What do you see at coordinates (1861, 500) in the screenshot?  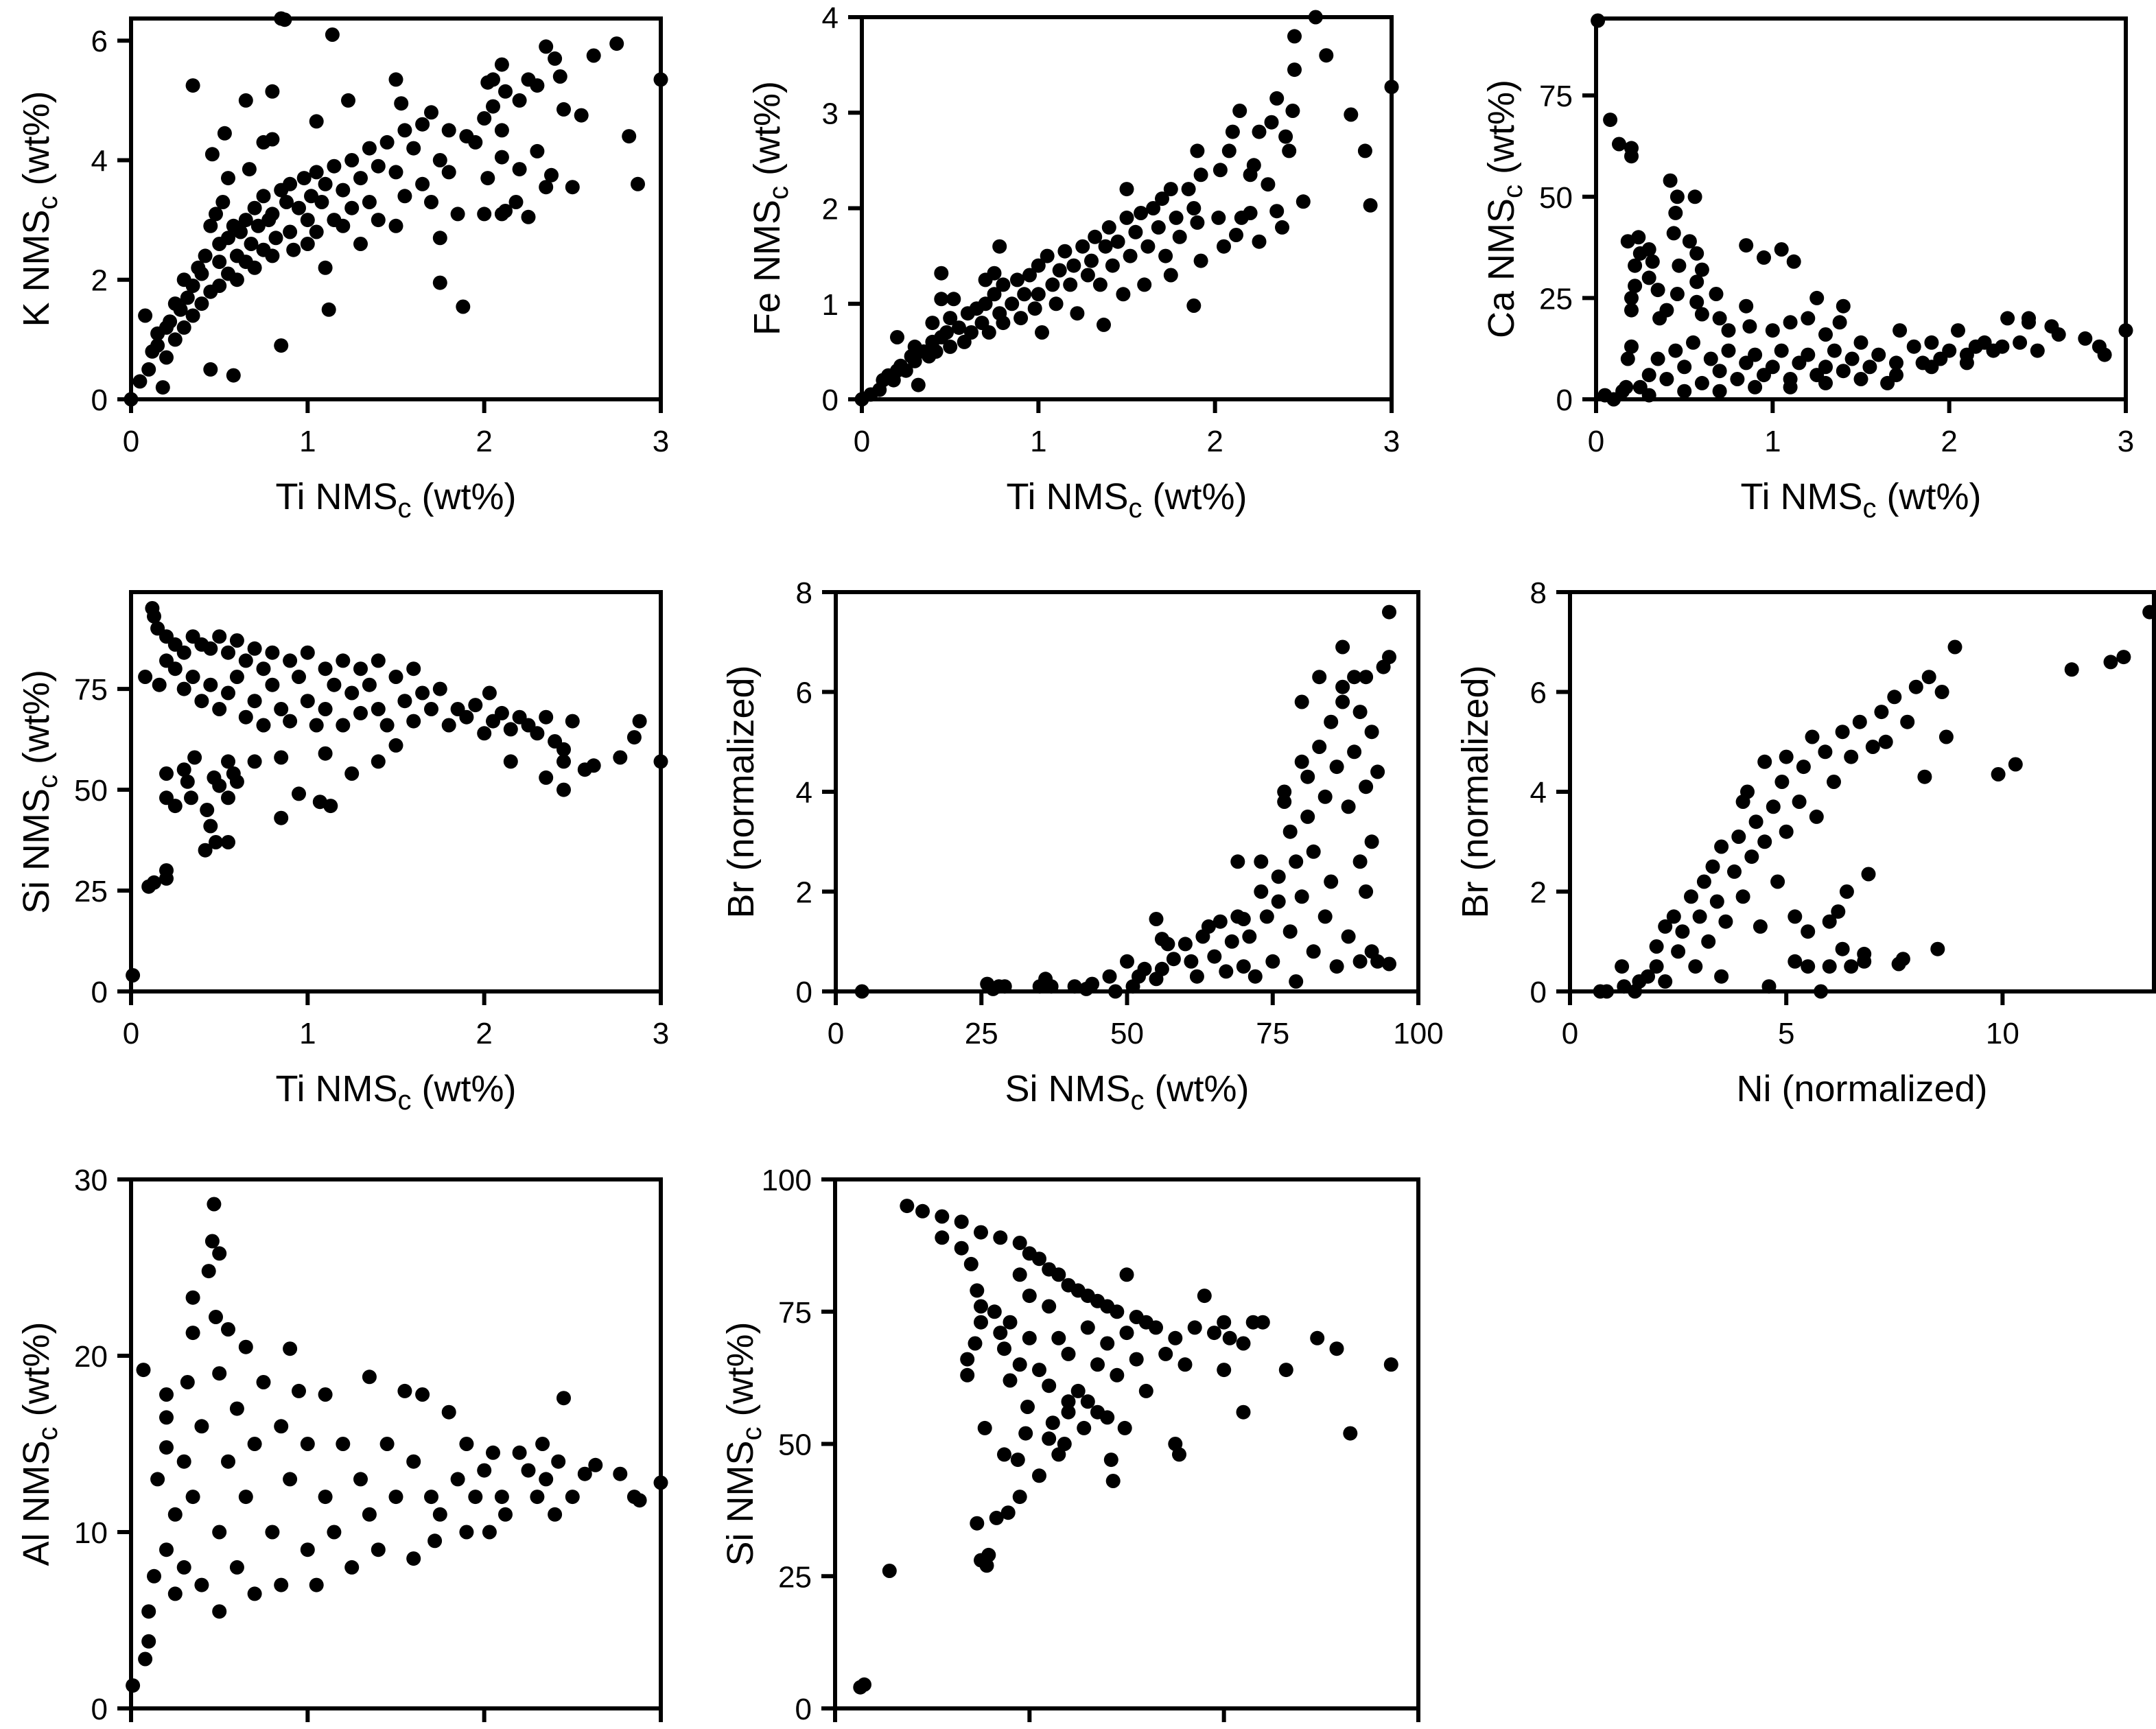 I see `x-axis-label: Ti NMSc (wt%)` at bounding box center [1861, 500].